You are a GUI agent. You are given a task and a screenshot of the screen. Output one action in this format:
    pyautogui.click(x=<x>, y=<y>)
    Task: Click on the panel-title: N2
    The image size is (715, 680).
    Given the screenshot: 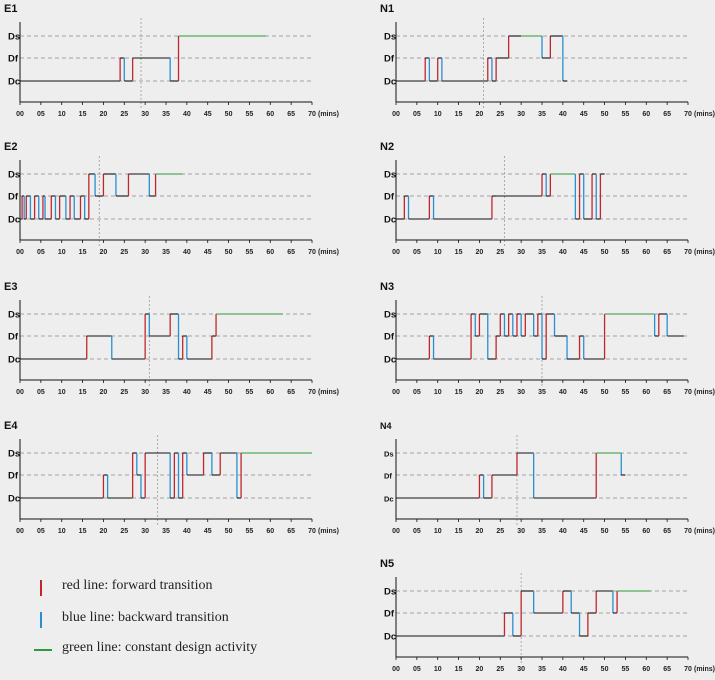 What is the action you would take?
    pyautogui.click(x=387, y=147)
    